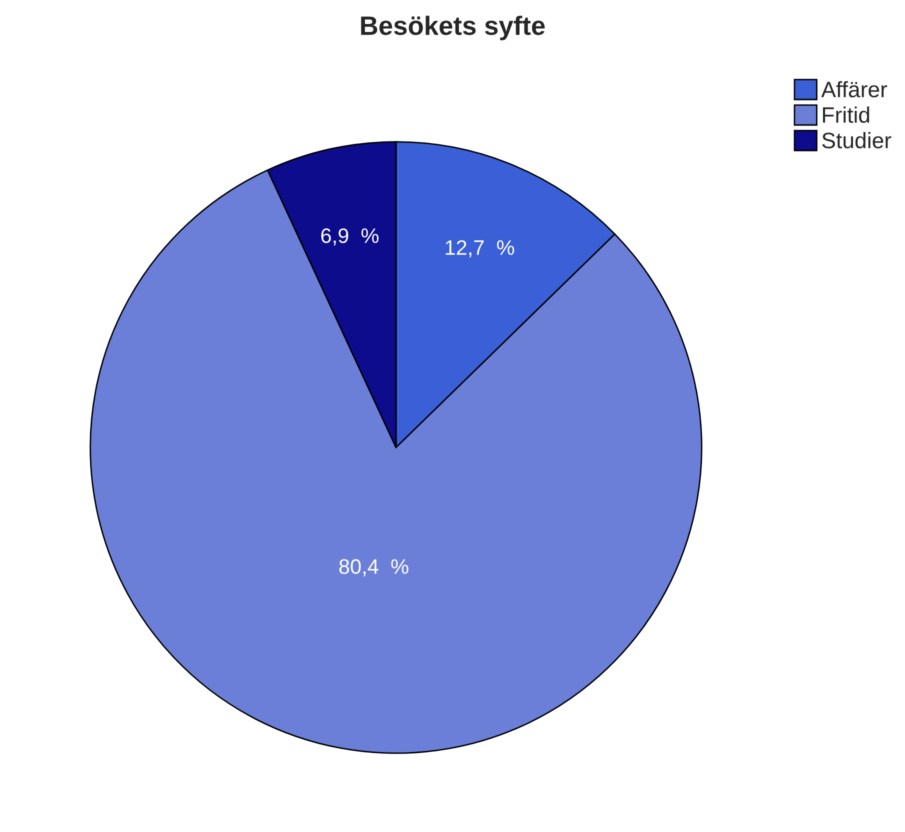 The height and width of the screenshot is (832, 905). Describe the element at coordinates (854, 89) in the screenshot. I see `legend-label: Affärer` at that location.